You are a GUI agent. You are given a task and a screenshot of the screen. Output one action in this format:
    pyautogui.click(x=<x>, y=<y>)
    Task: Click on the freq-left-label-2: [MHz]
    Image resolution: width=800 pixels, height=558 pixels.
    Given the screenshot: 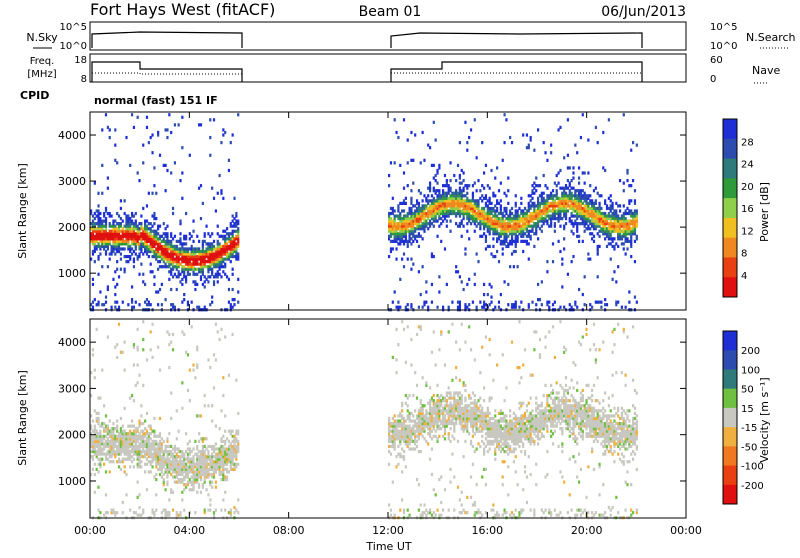 What is the action you would take?
    pyautogui.click(x=41, y=74)
    